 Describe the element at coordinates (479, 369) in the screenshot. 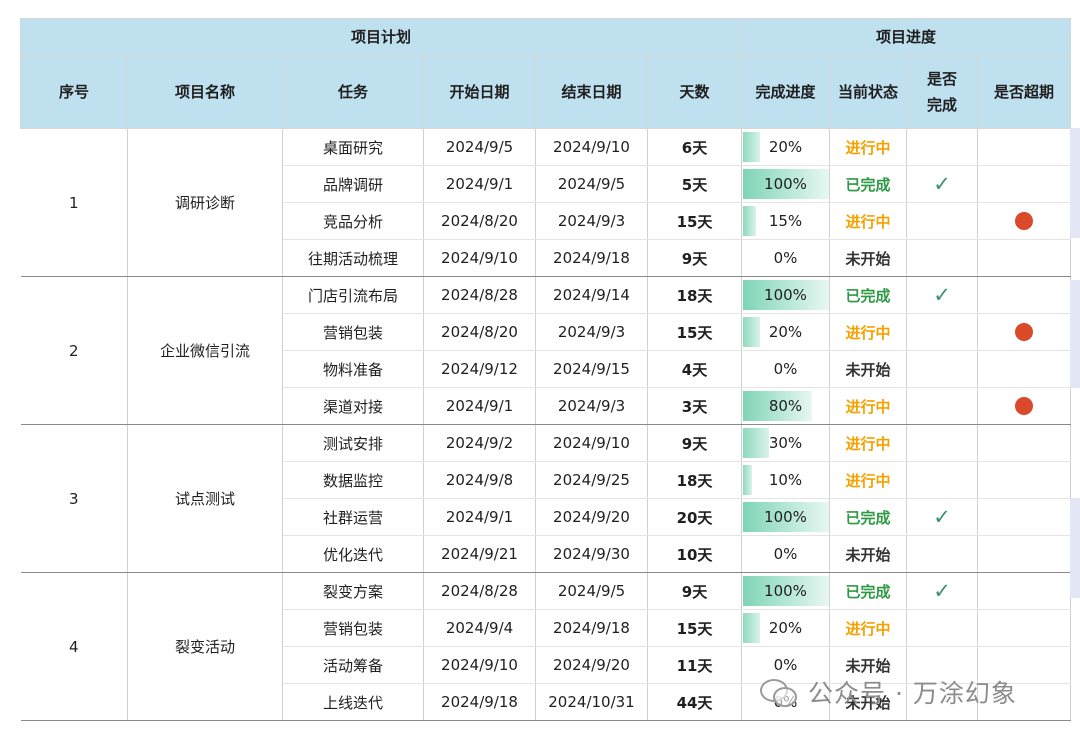

I see `start-date-cell: 2024/9/12` at that location.